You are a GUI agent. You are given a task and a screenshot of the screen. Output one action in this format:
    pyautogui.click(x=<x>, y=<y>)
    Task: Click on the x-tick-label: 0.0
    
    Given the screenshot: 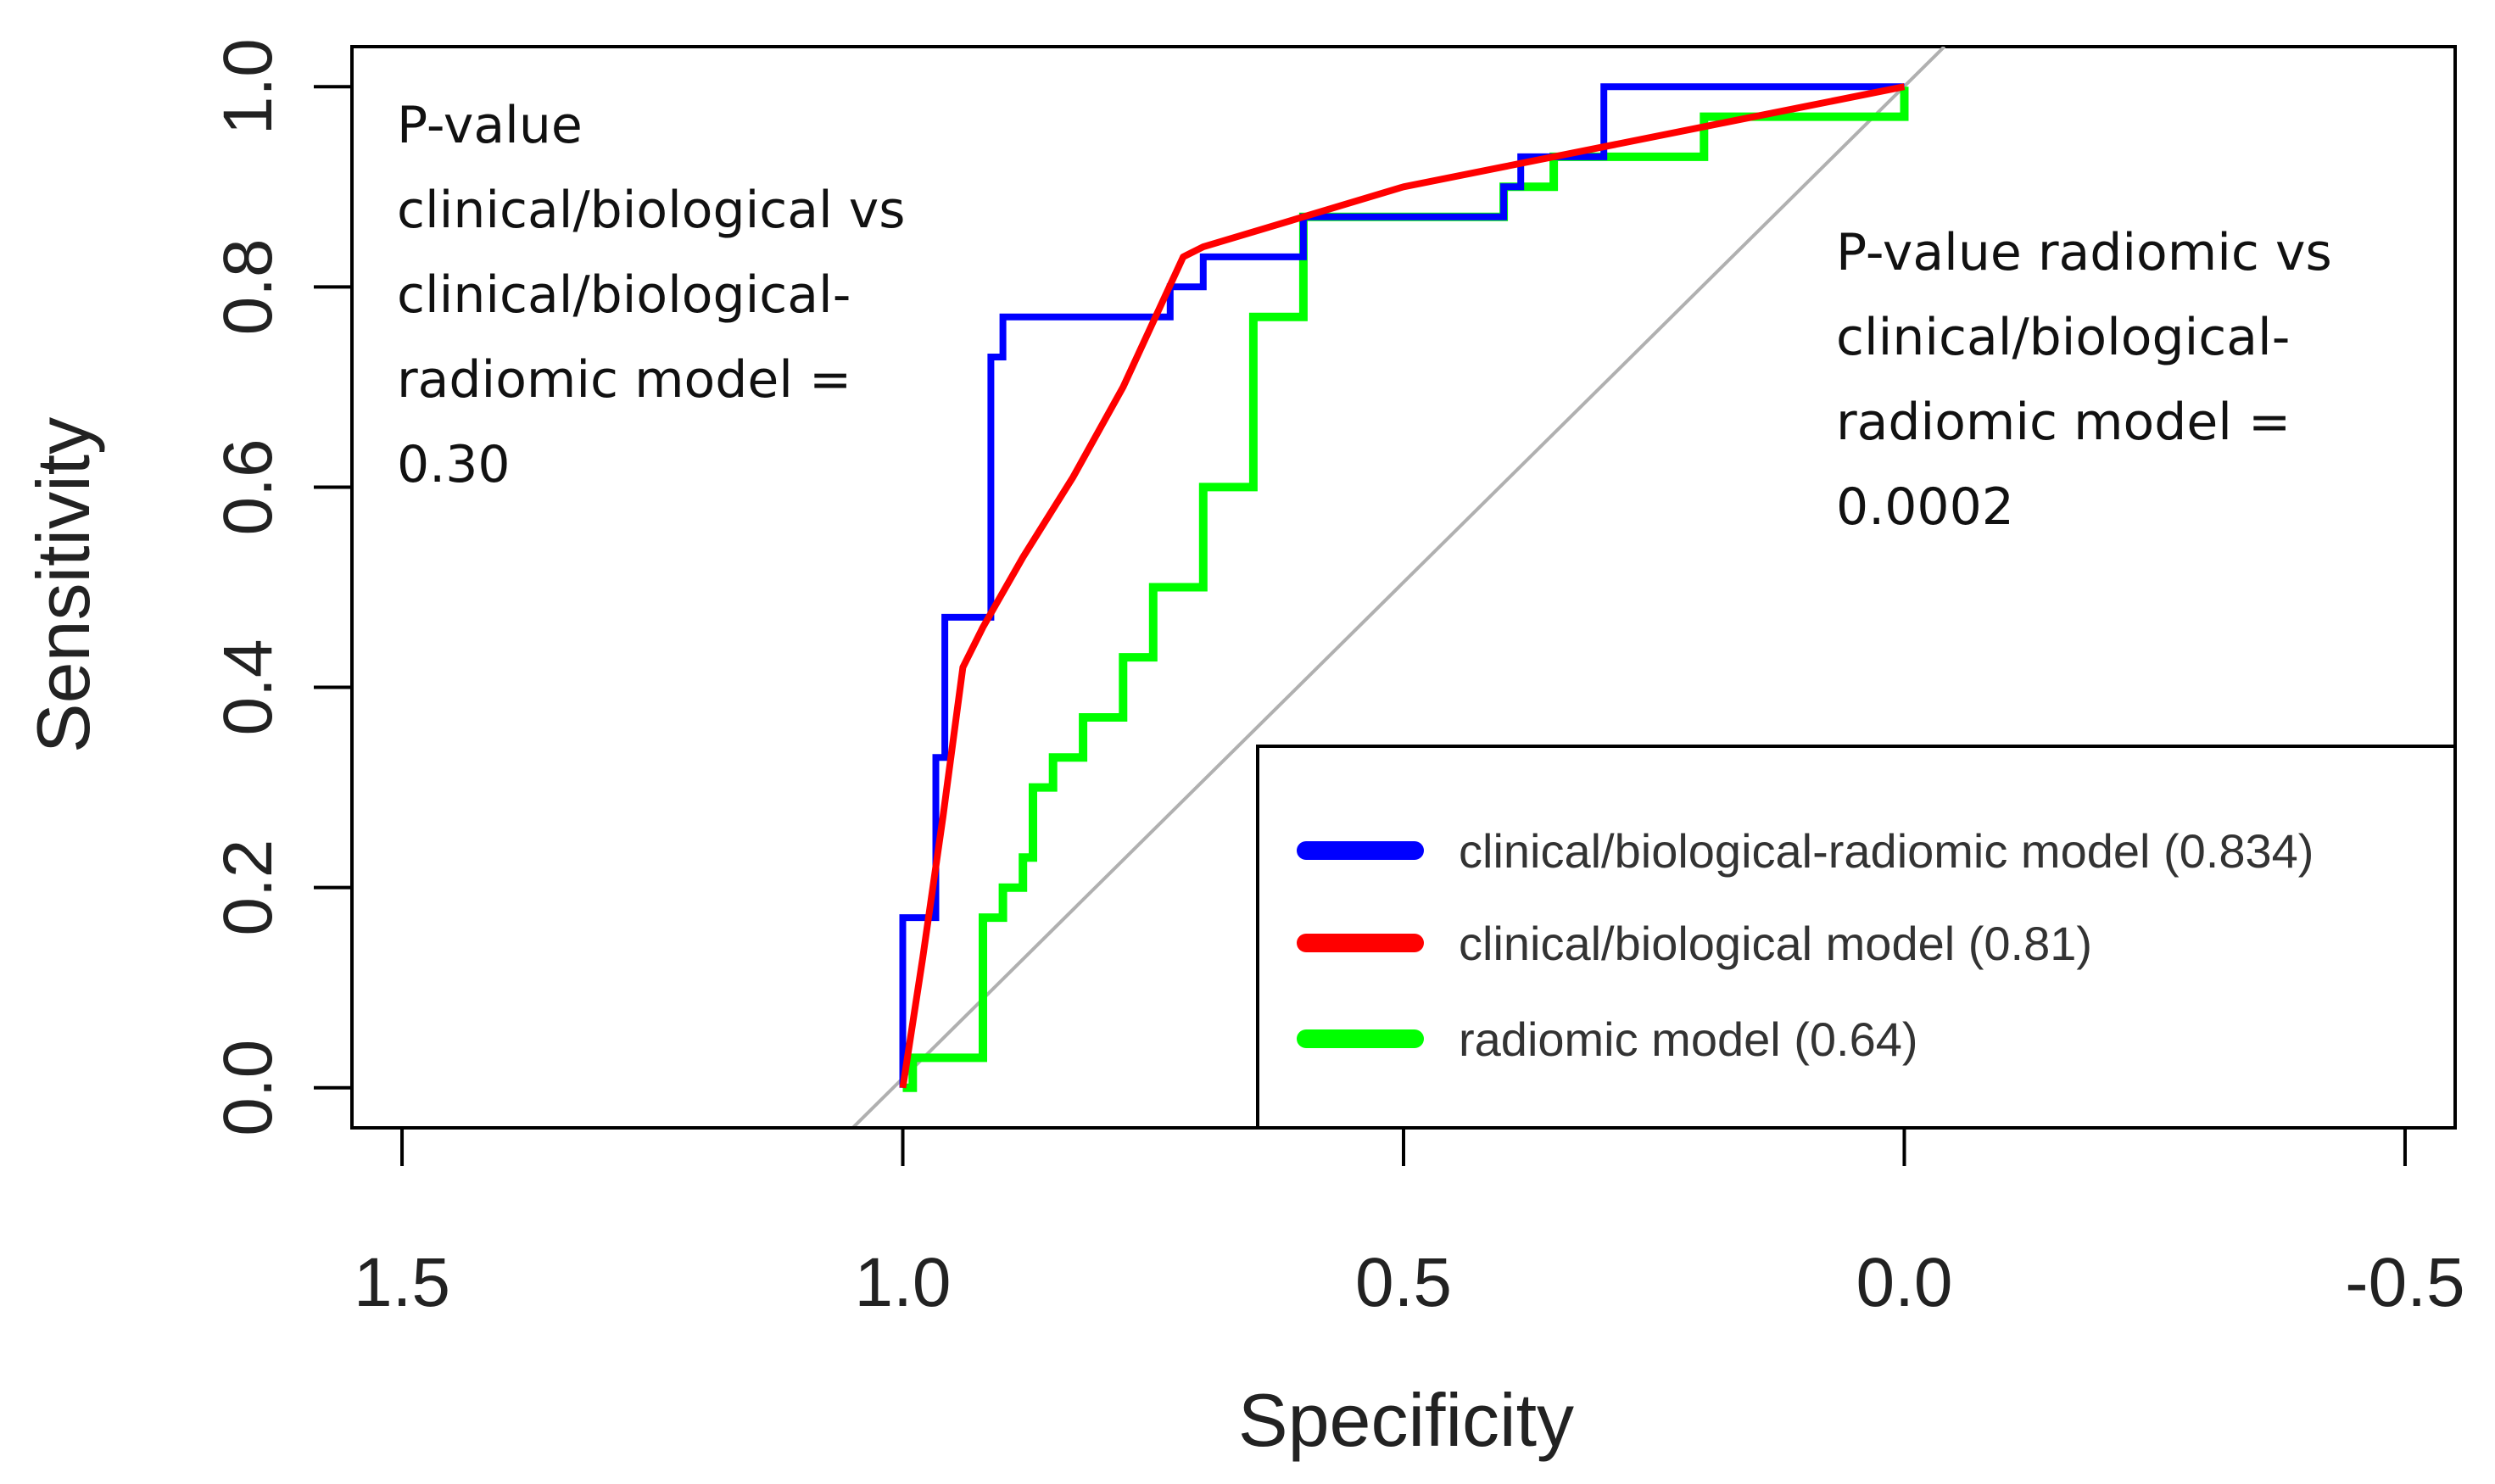 What is the action you would take?
    pyautogui.click(x=1904, y=1282)
    